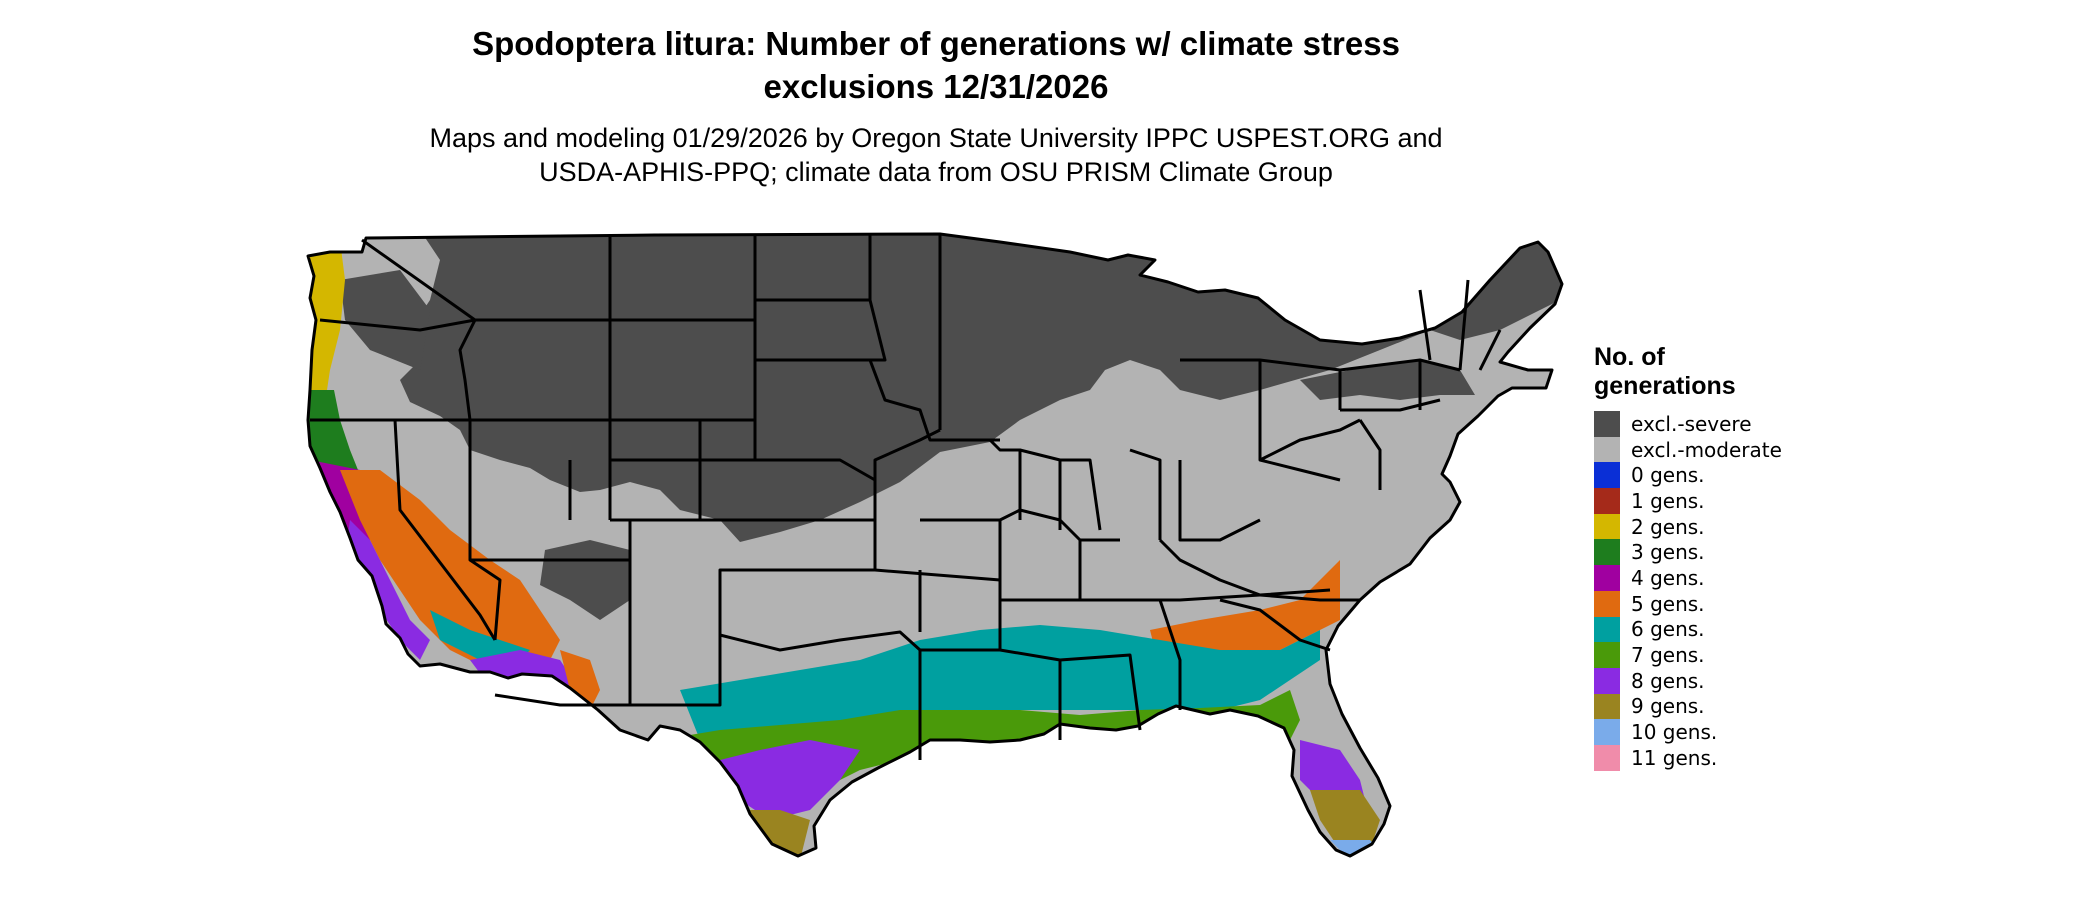 The image size is (2100, 900). Describe the element at coordinates (1724, 475) in the screenshot. I see `legend-item: 0 gens.` at that location.